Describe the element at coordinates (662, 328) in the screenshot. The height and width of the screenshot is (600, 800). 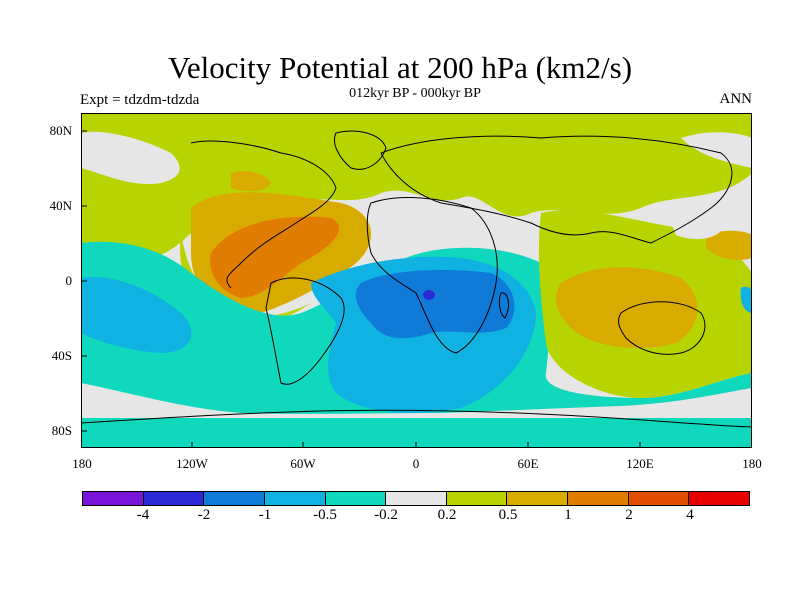
I see `coast-australia` at that location.